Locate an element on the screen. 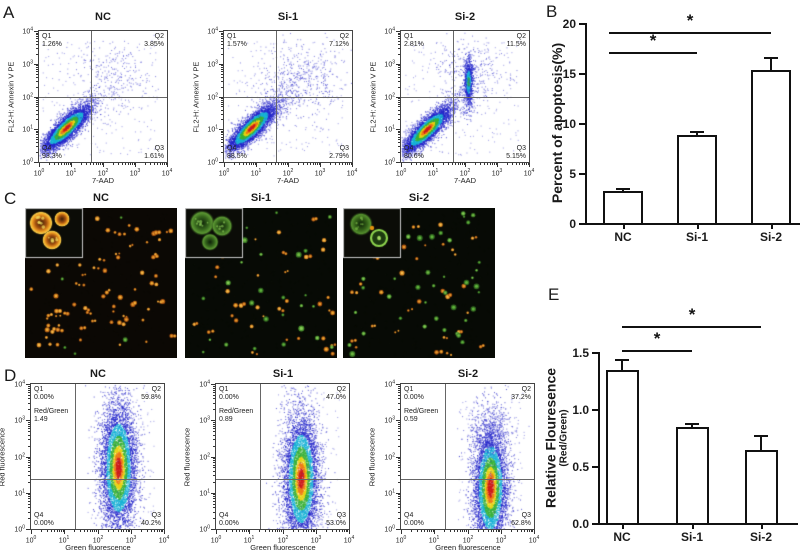  quadrant-line-vertical is located at coordinates (445, 456).